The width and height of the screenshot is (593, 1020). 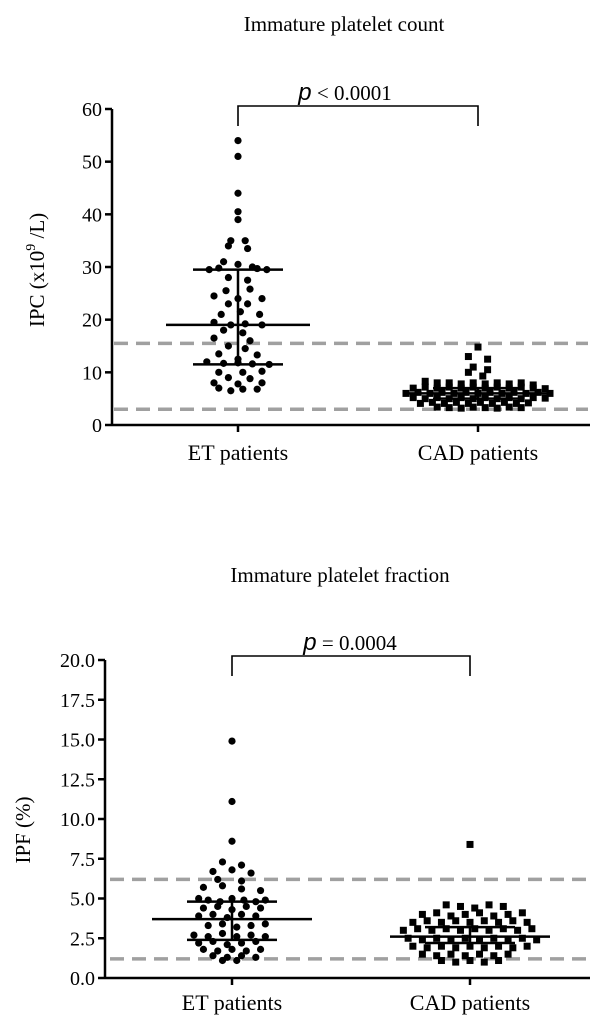 What do you see at coordinates (344, 24) in the screenshot?
I see `ipc-title: Immature platelet count` at bounding box center [344, 24].